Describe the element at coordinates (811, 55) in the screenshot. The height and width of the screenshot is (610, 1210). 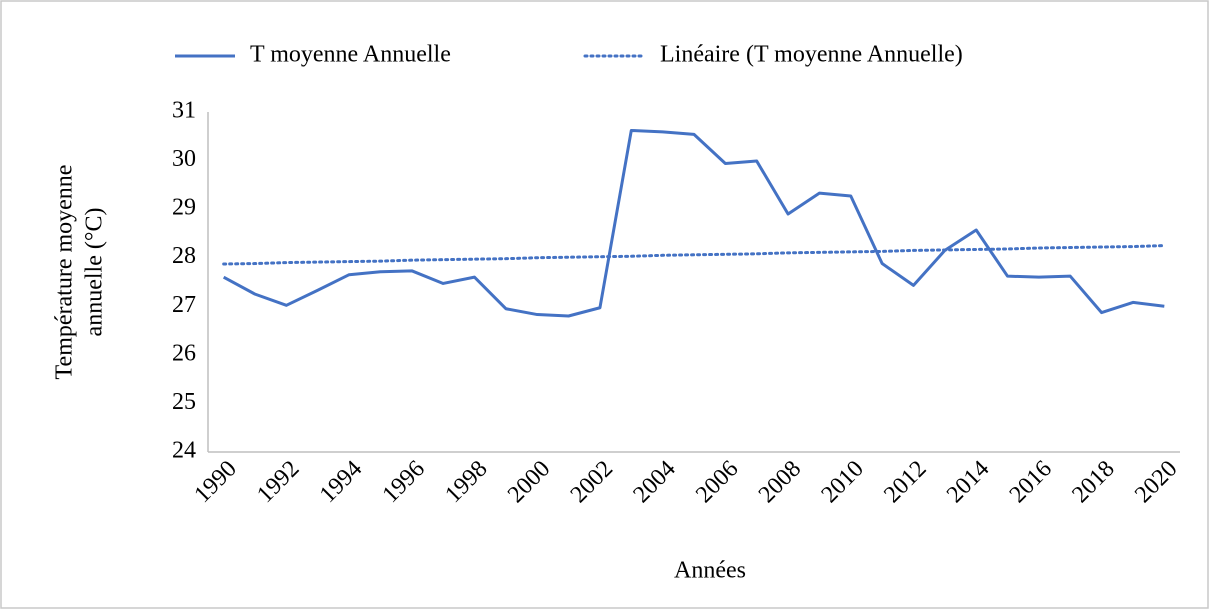
I see `legend-label: Linéaire (T moyenne Annuelle)` at that location.